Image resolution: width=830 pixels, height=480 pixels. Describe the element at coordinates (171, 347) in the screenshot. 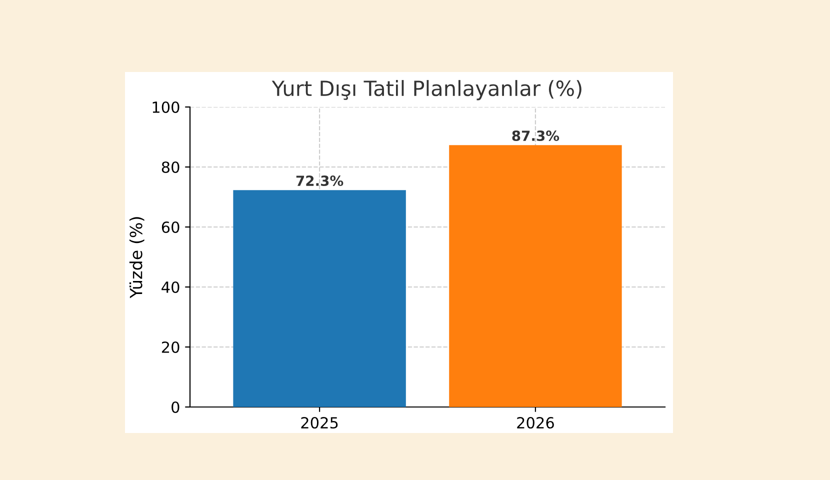

I see `y-tick-label: 20` at that location.